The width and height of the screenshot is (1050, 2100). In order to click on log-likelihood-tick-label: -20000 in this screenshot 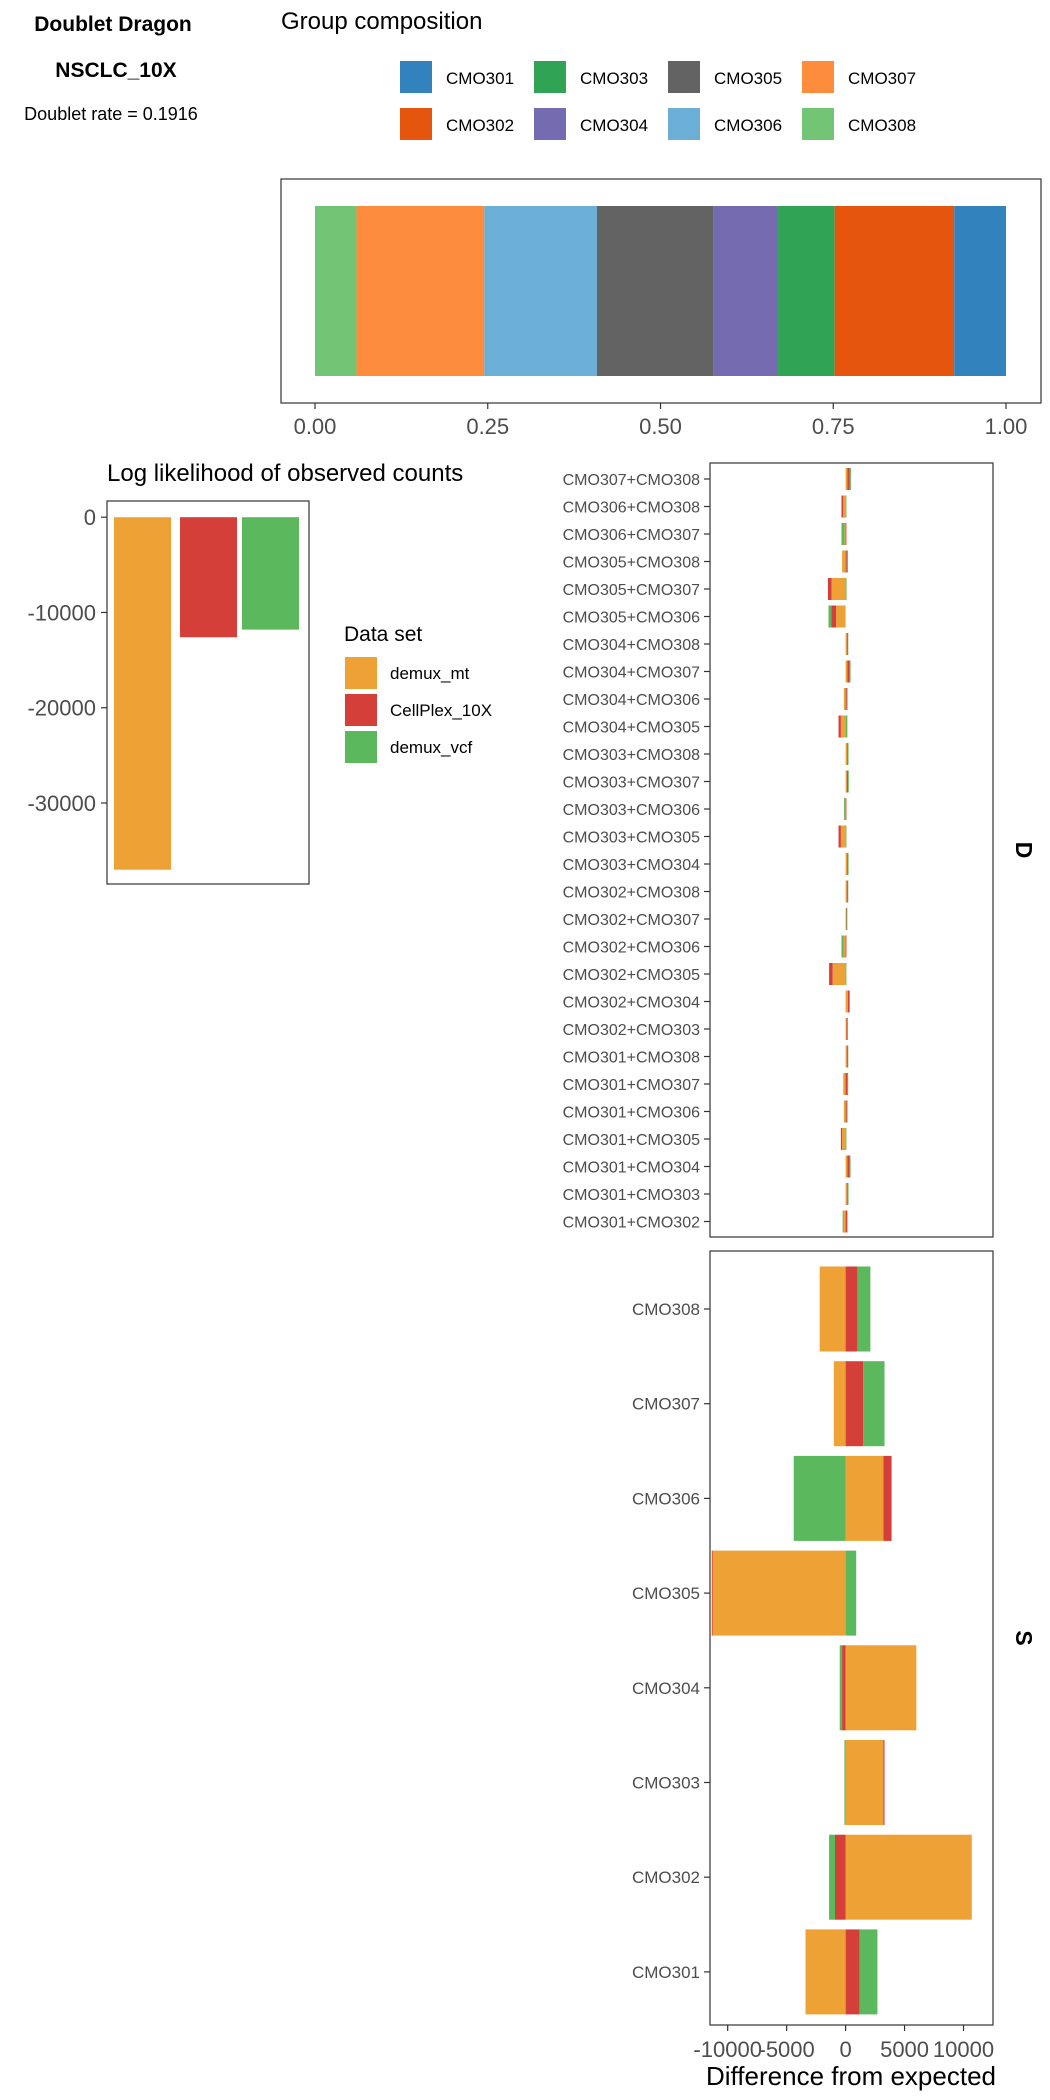, I will do `click(61, 708)`.